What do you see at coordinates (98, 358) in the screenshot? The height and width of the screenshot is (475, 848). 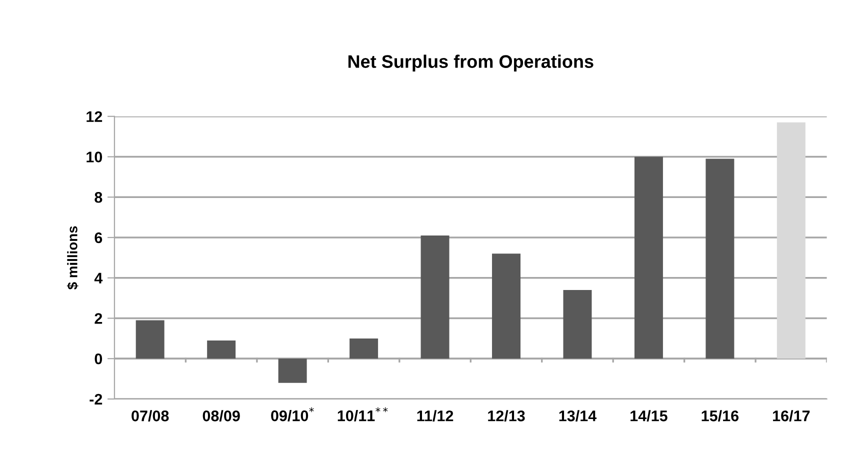 I see `y-tick-label: 0` at bounding box center [98, 358].